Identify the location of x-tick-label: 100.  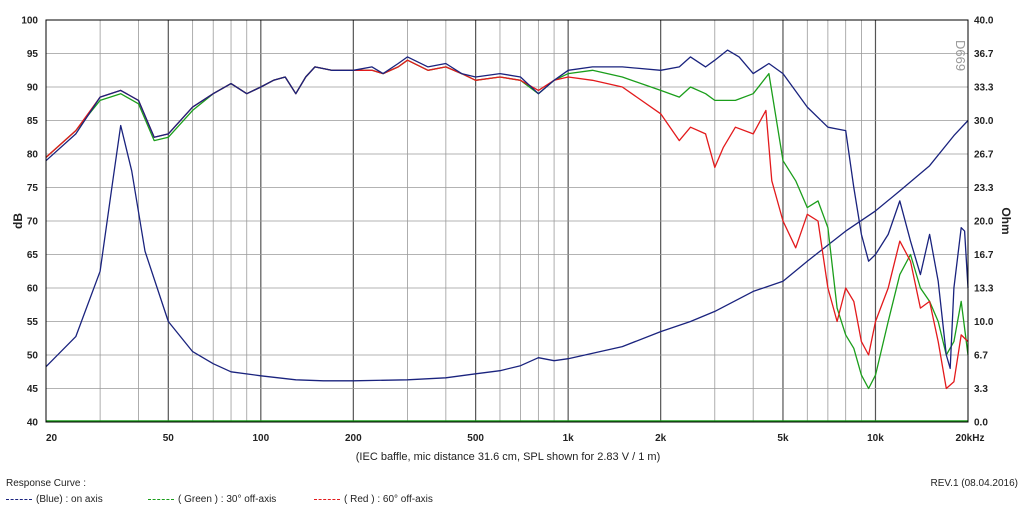
(260, 438).